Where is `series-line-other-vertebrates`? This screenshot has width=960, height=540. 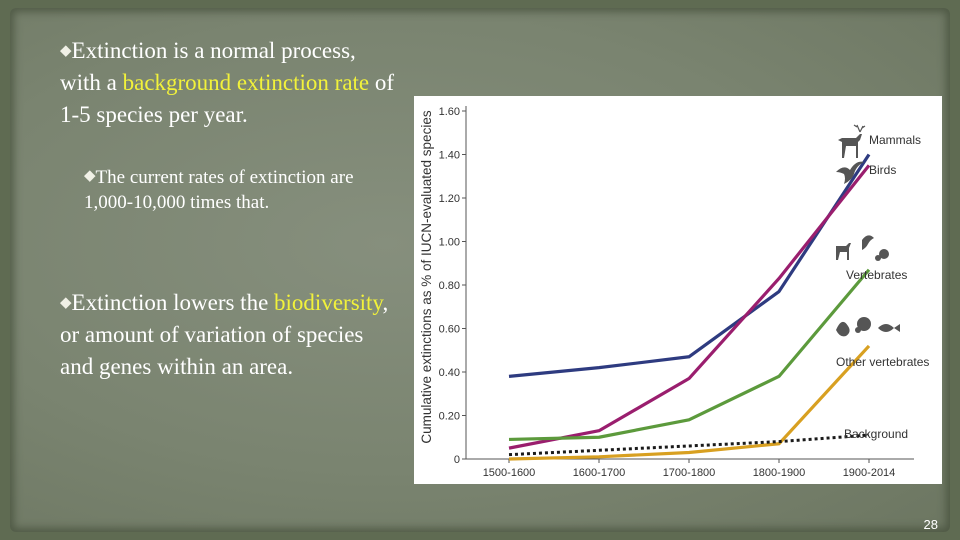 series-line-other-vertebrates is located at coordinates (689, 402).